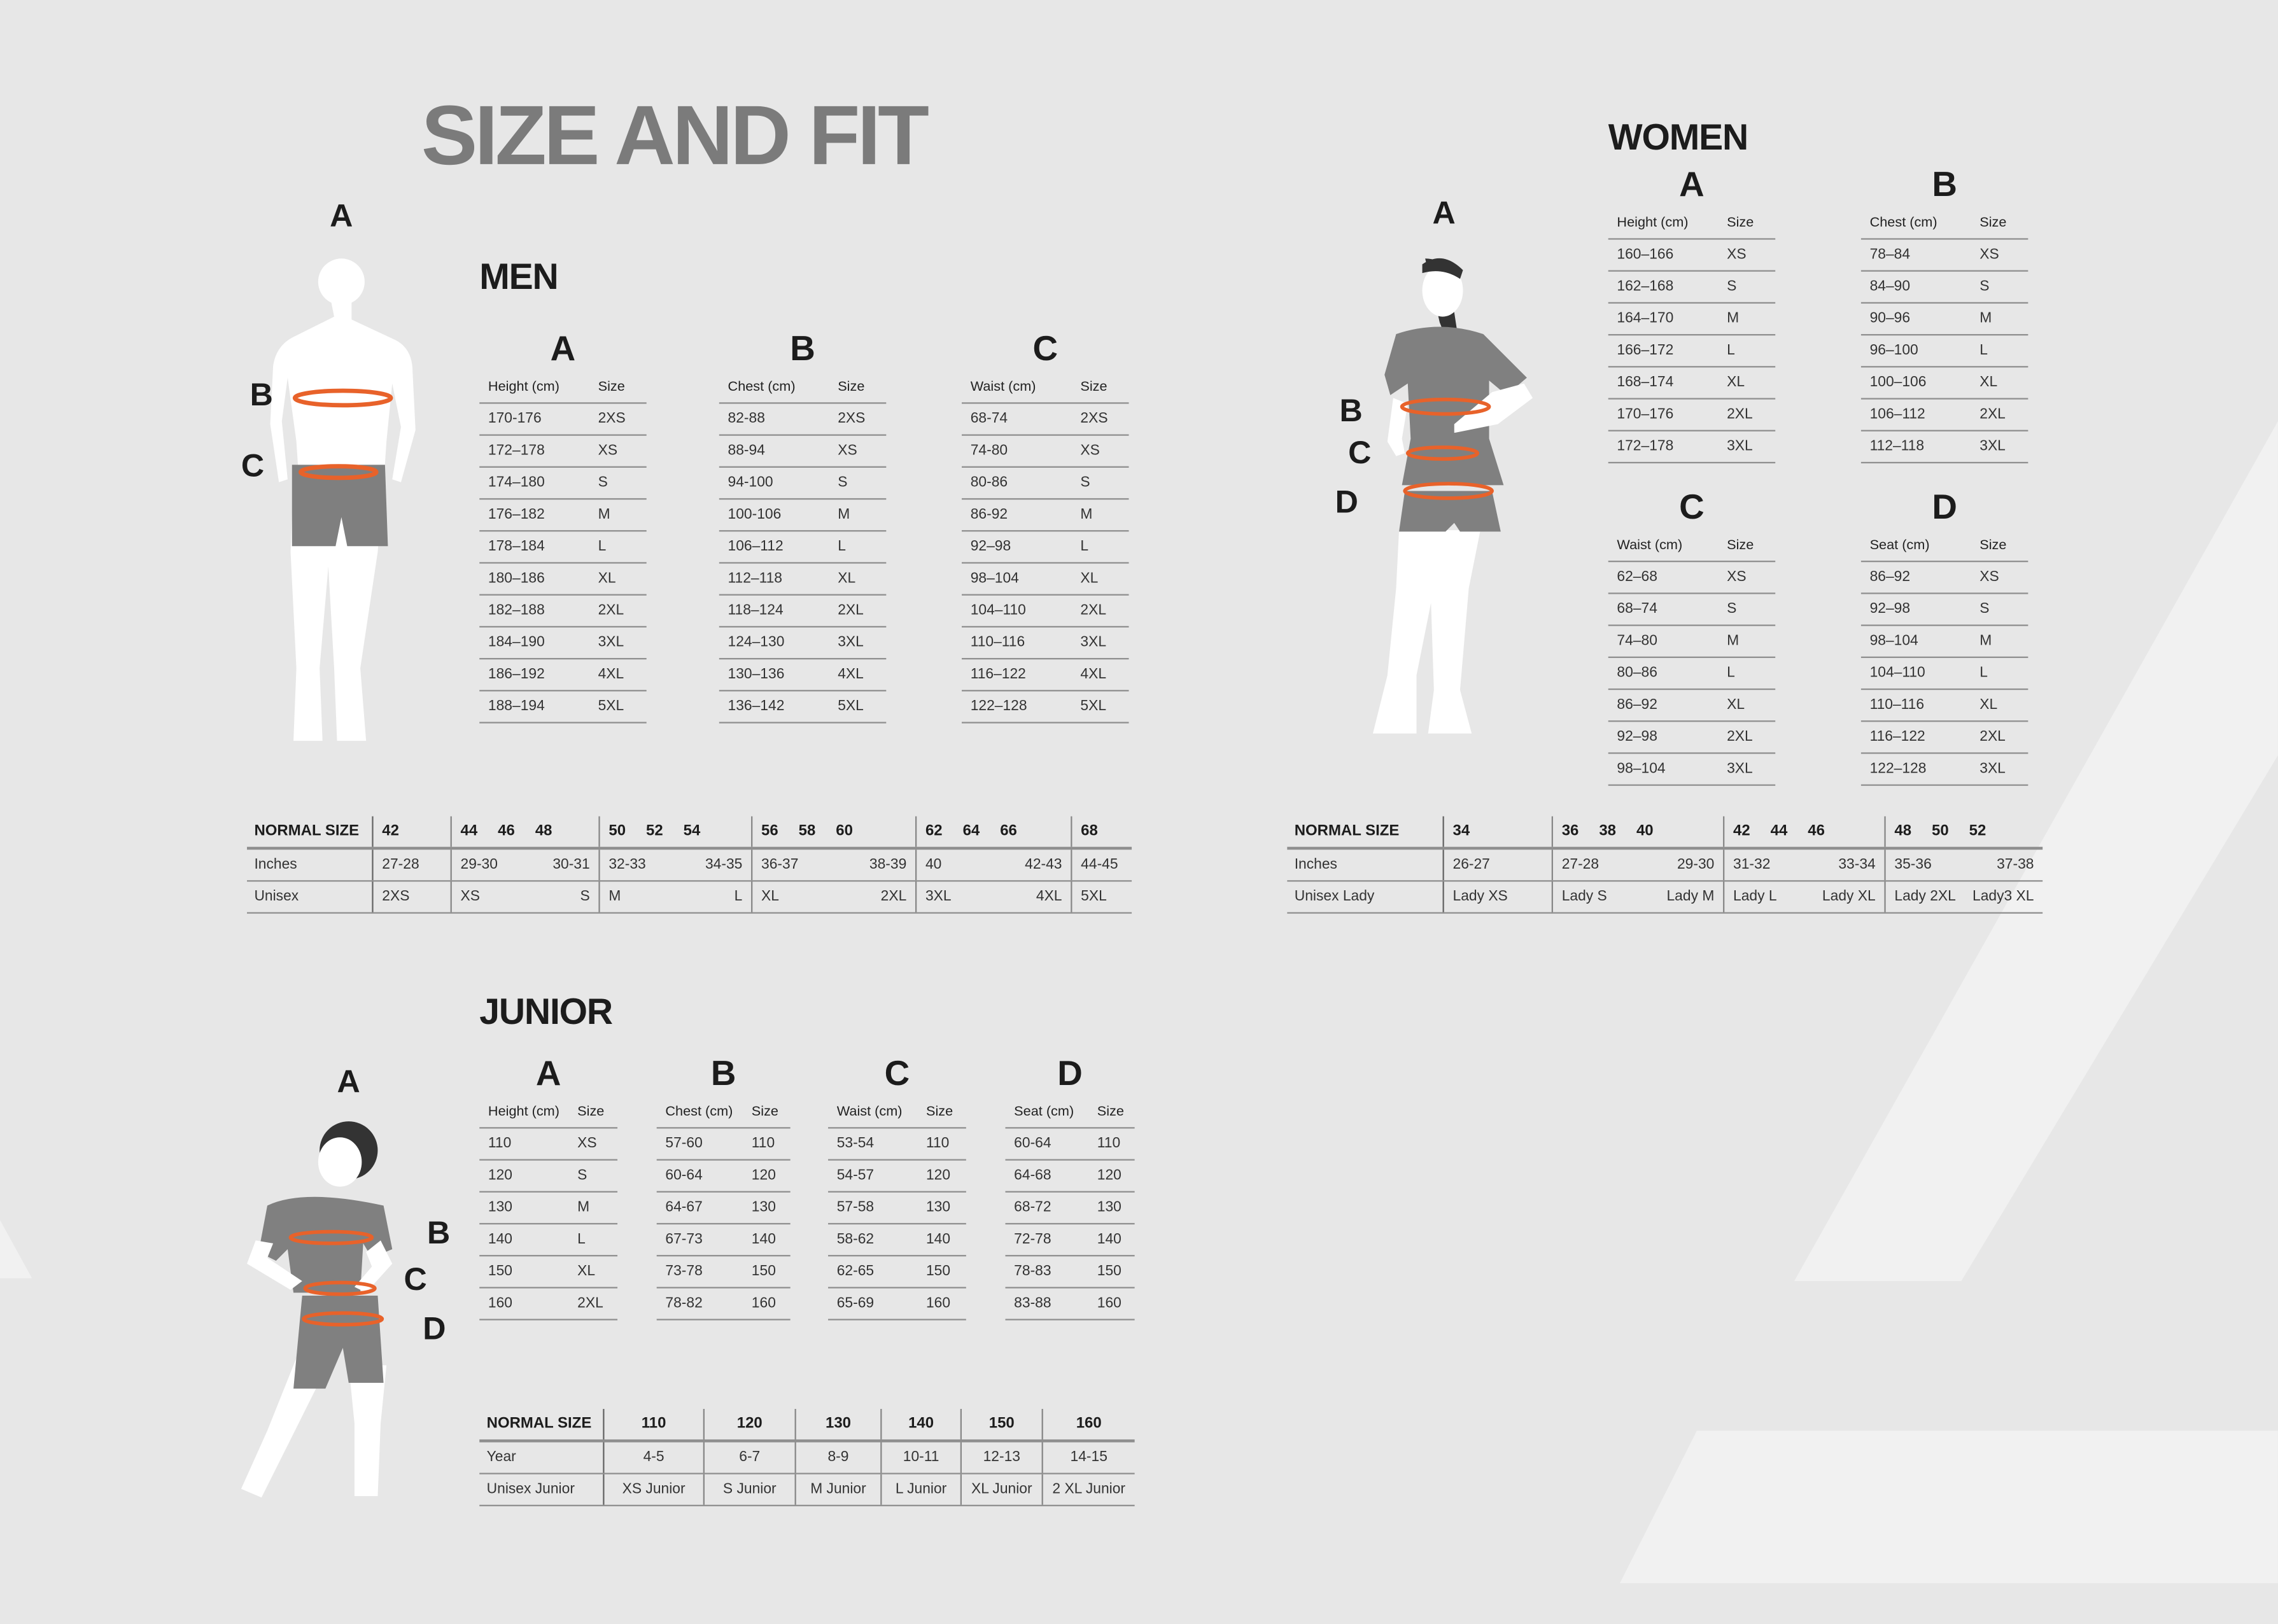  I want to click on table-row: 160–166 XS, so click(1692, 256).